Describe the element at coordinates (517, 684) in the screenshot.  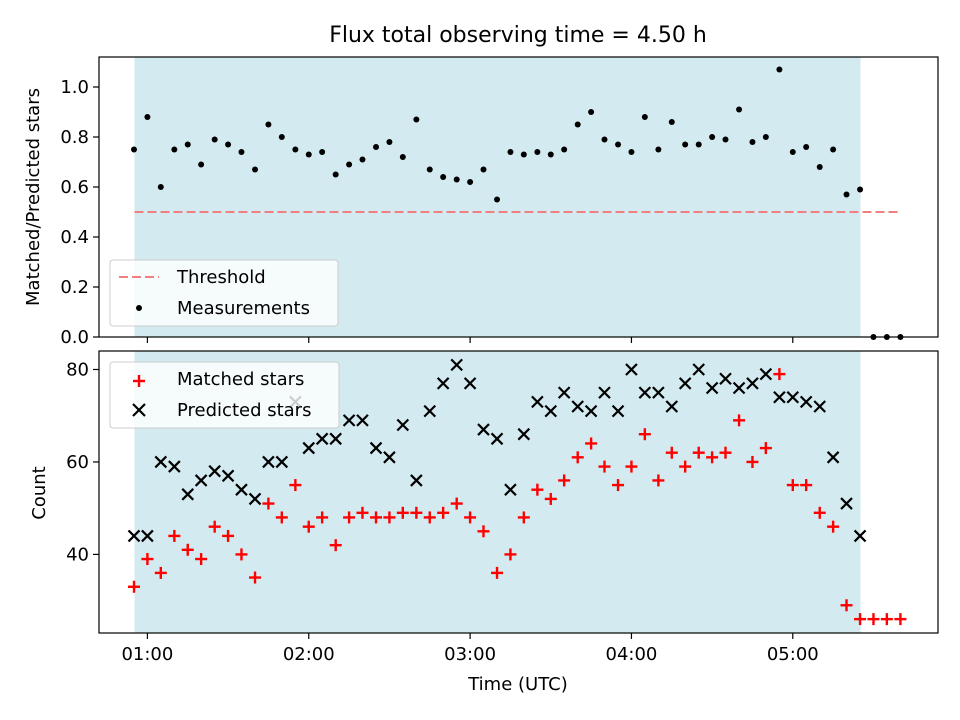
I see `x-axis-label: Time (UTC)` at that location.